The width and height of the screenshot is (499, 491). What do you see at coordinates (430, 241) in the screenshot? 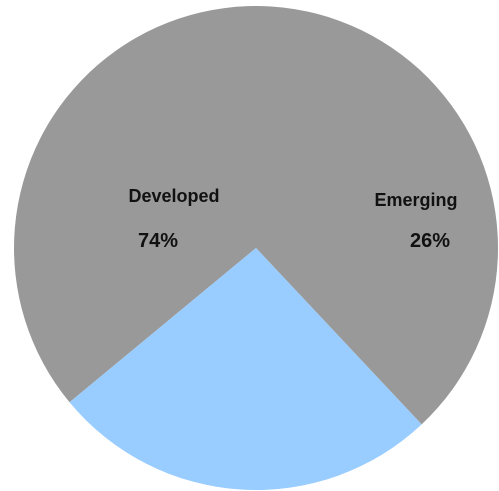
I see `slice-value-emerging: 26%` at bounding box center [430, 241].